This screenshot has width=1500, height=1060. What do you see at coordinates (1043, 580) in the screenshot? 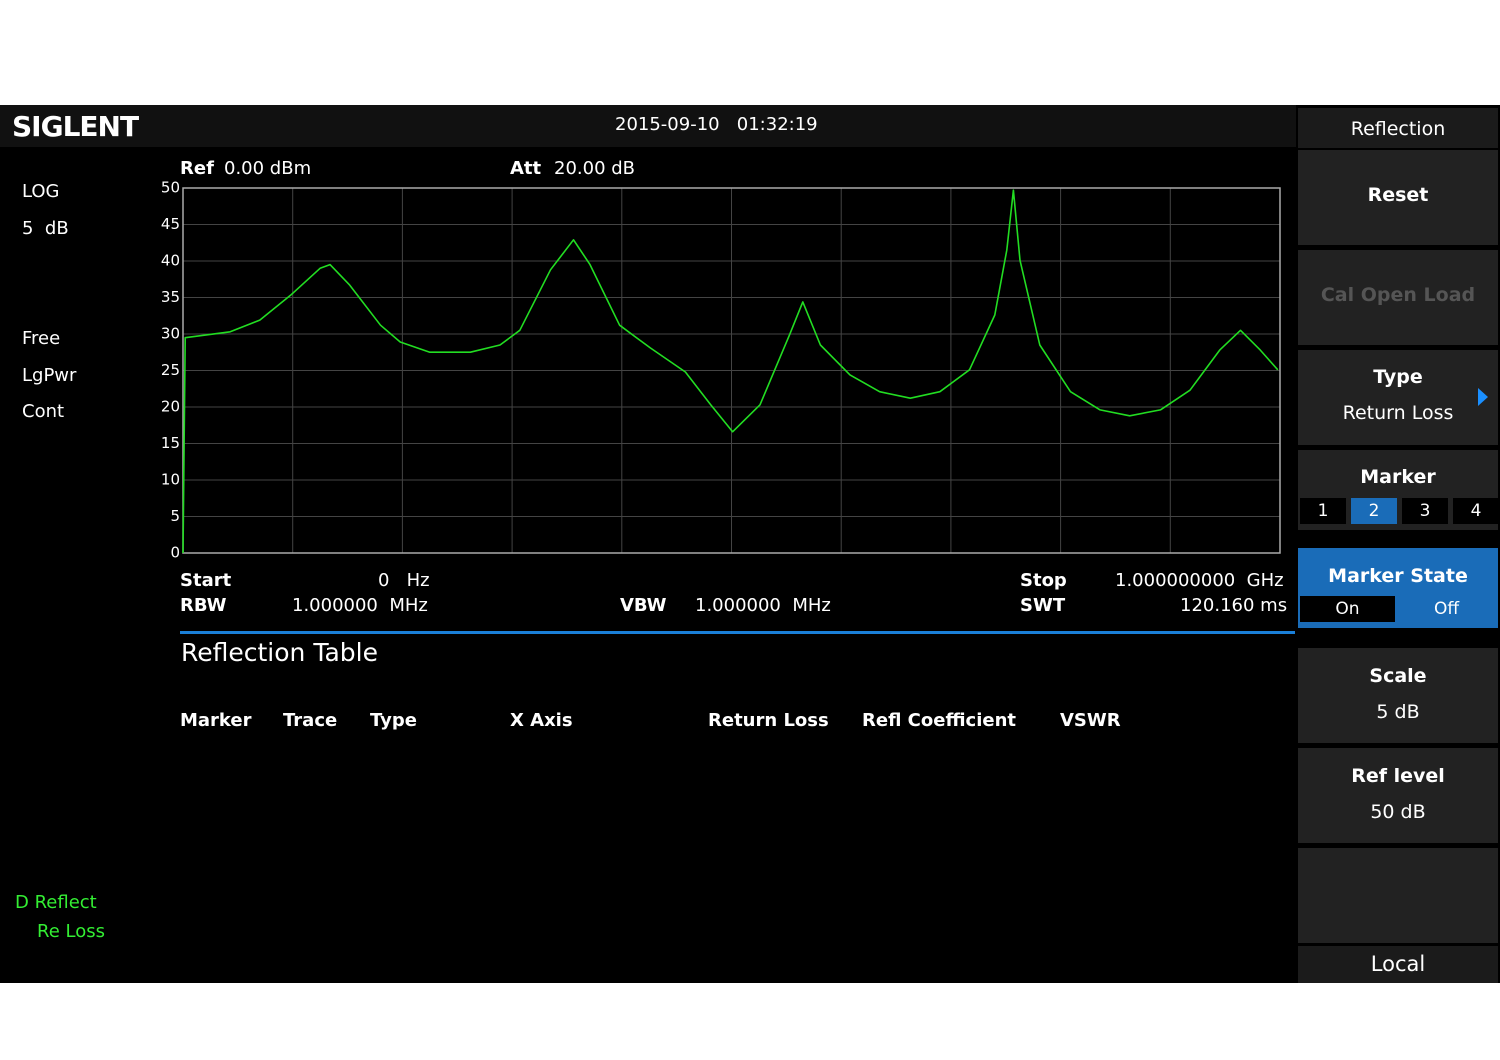
I see `stop-label: Stop` at bounding box center [1043, 580].